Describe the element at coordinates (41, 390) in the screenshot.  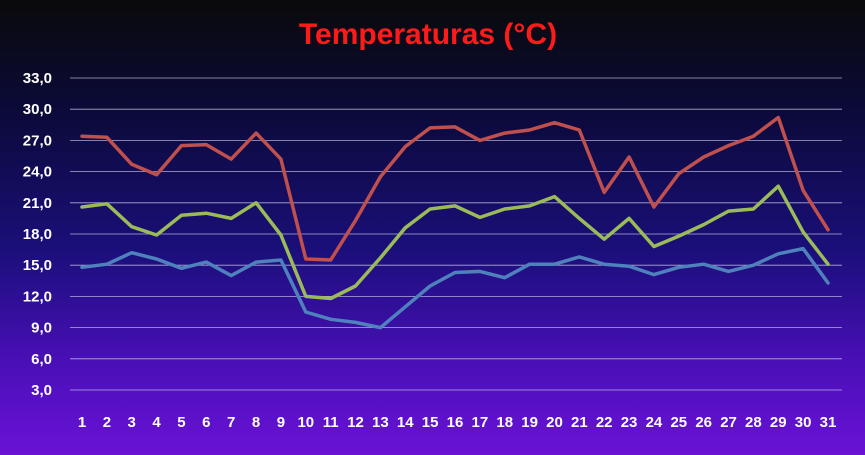
I see `y-tick-label: 3,0` at that location.